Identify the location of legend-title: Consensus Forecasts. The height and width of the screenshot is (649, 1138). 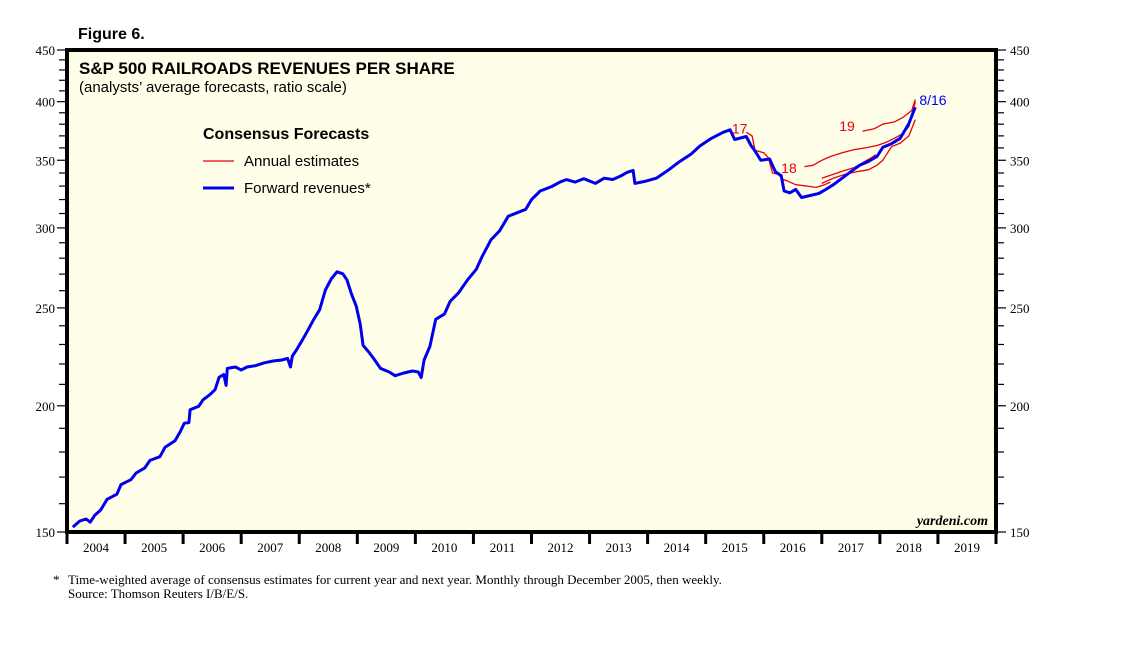
(286, 134).